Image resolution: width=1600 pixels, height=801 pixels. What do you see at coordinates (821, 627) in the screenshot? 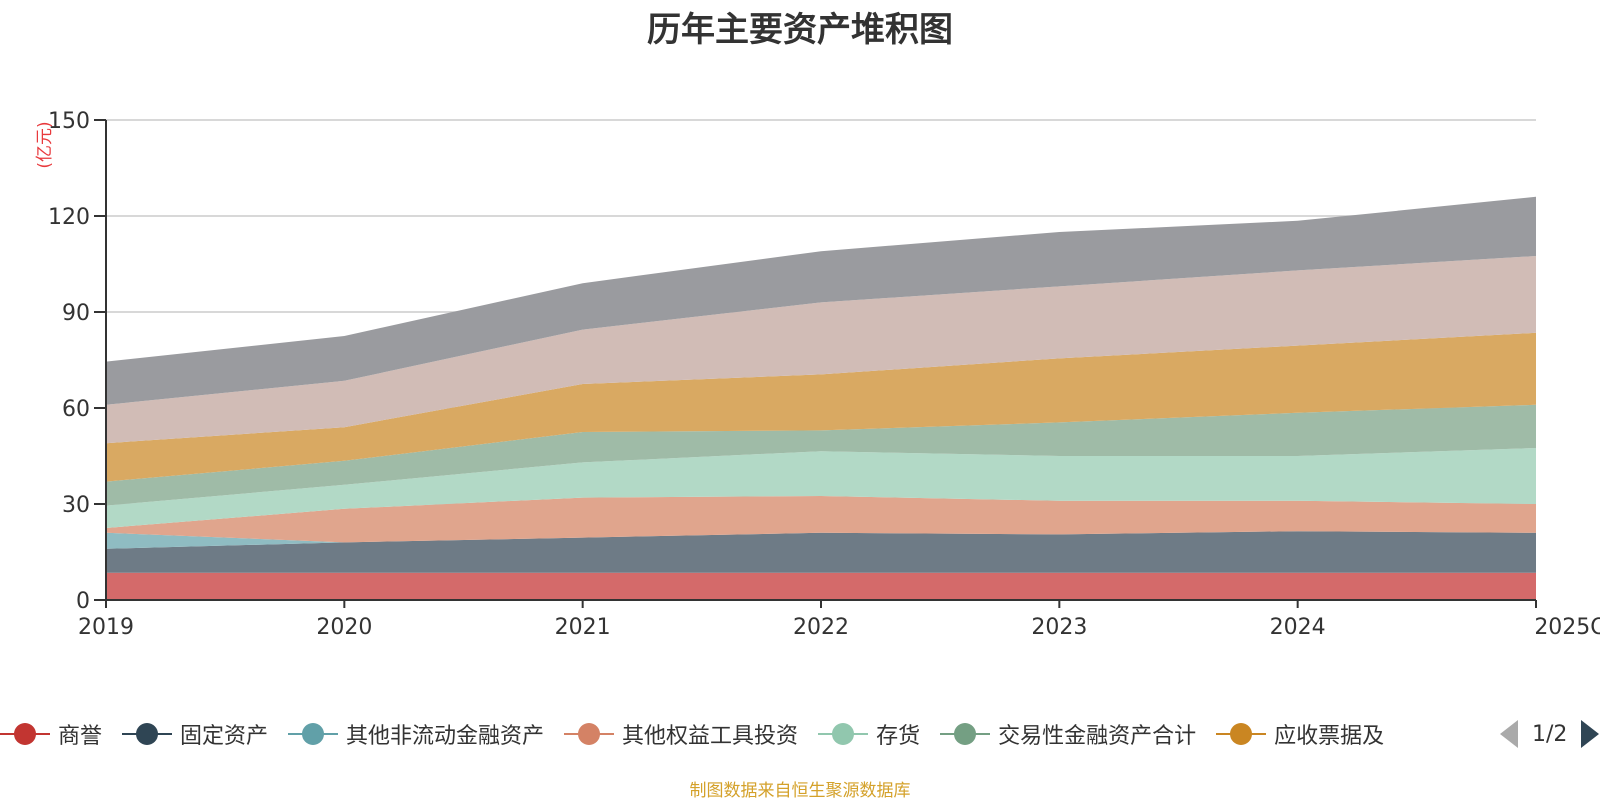
I see `x-tick-label: 2022` at bounding box center [821, 627].